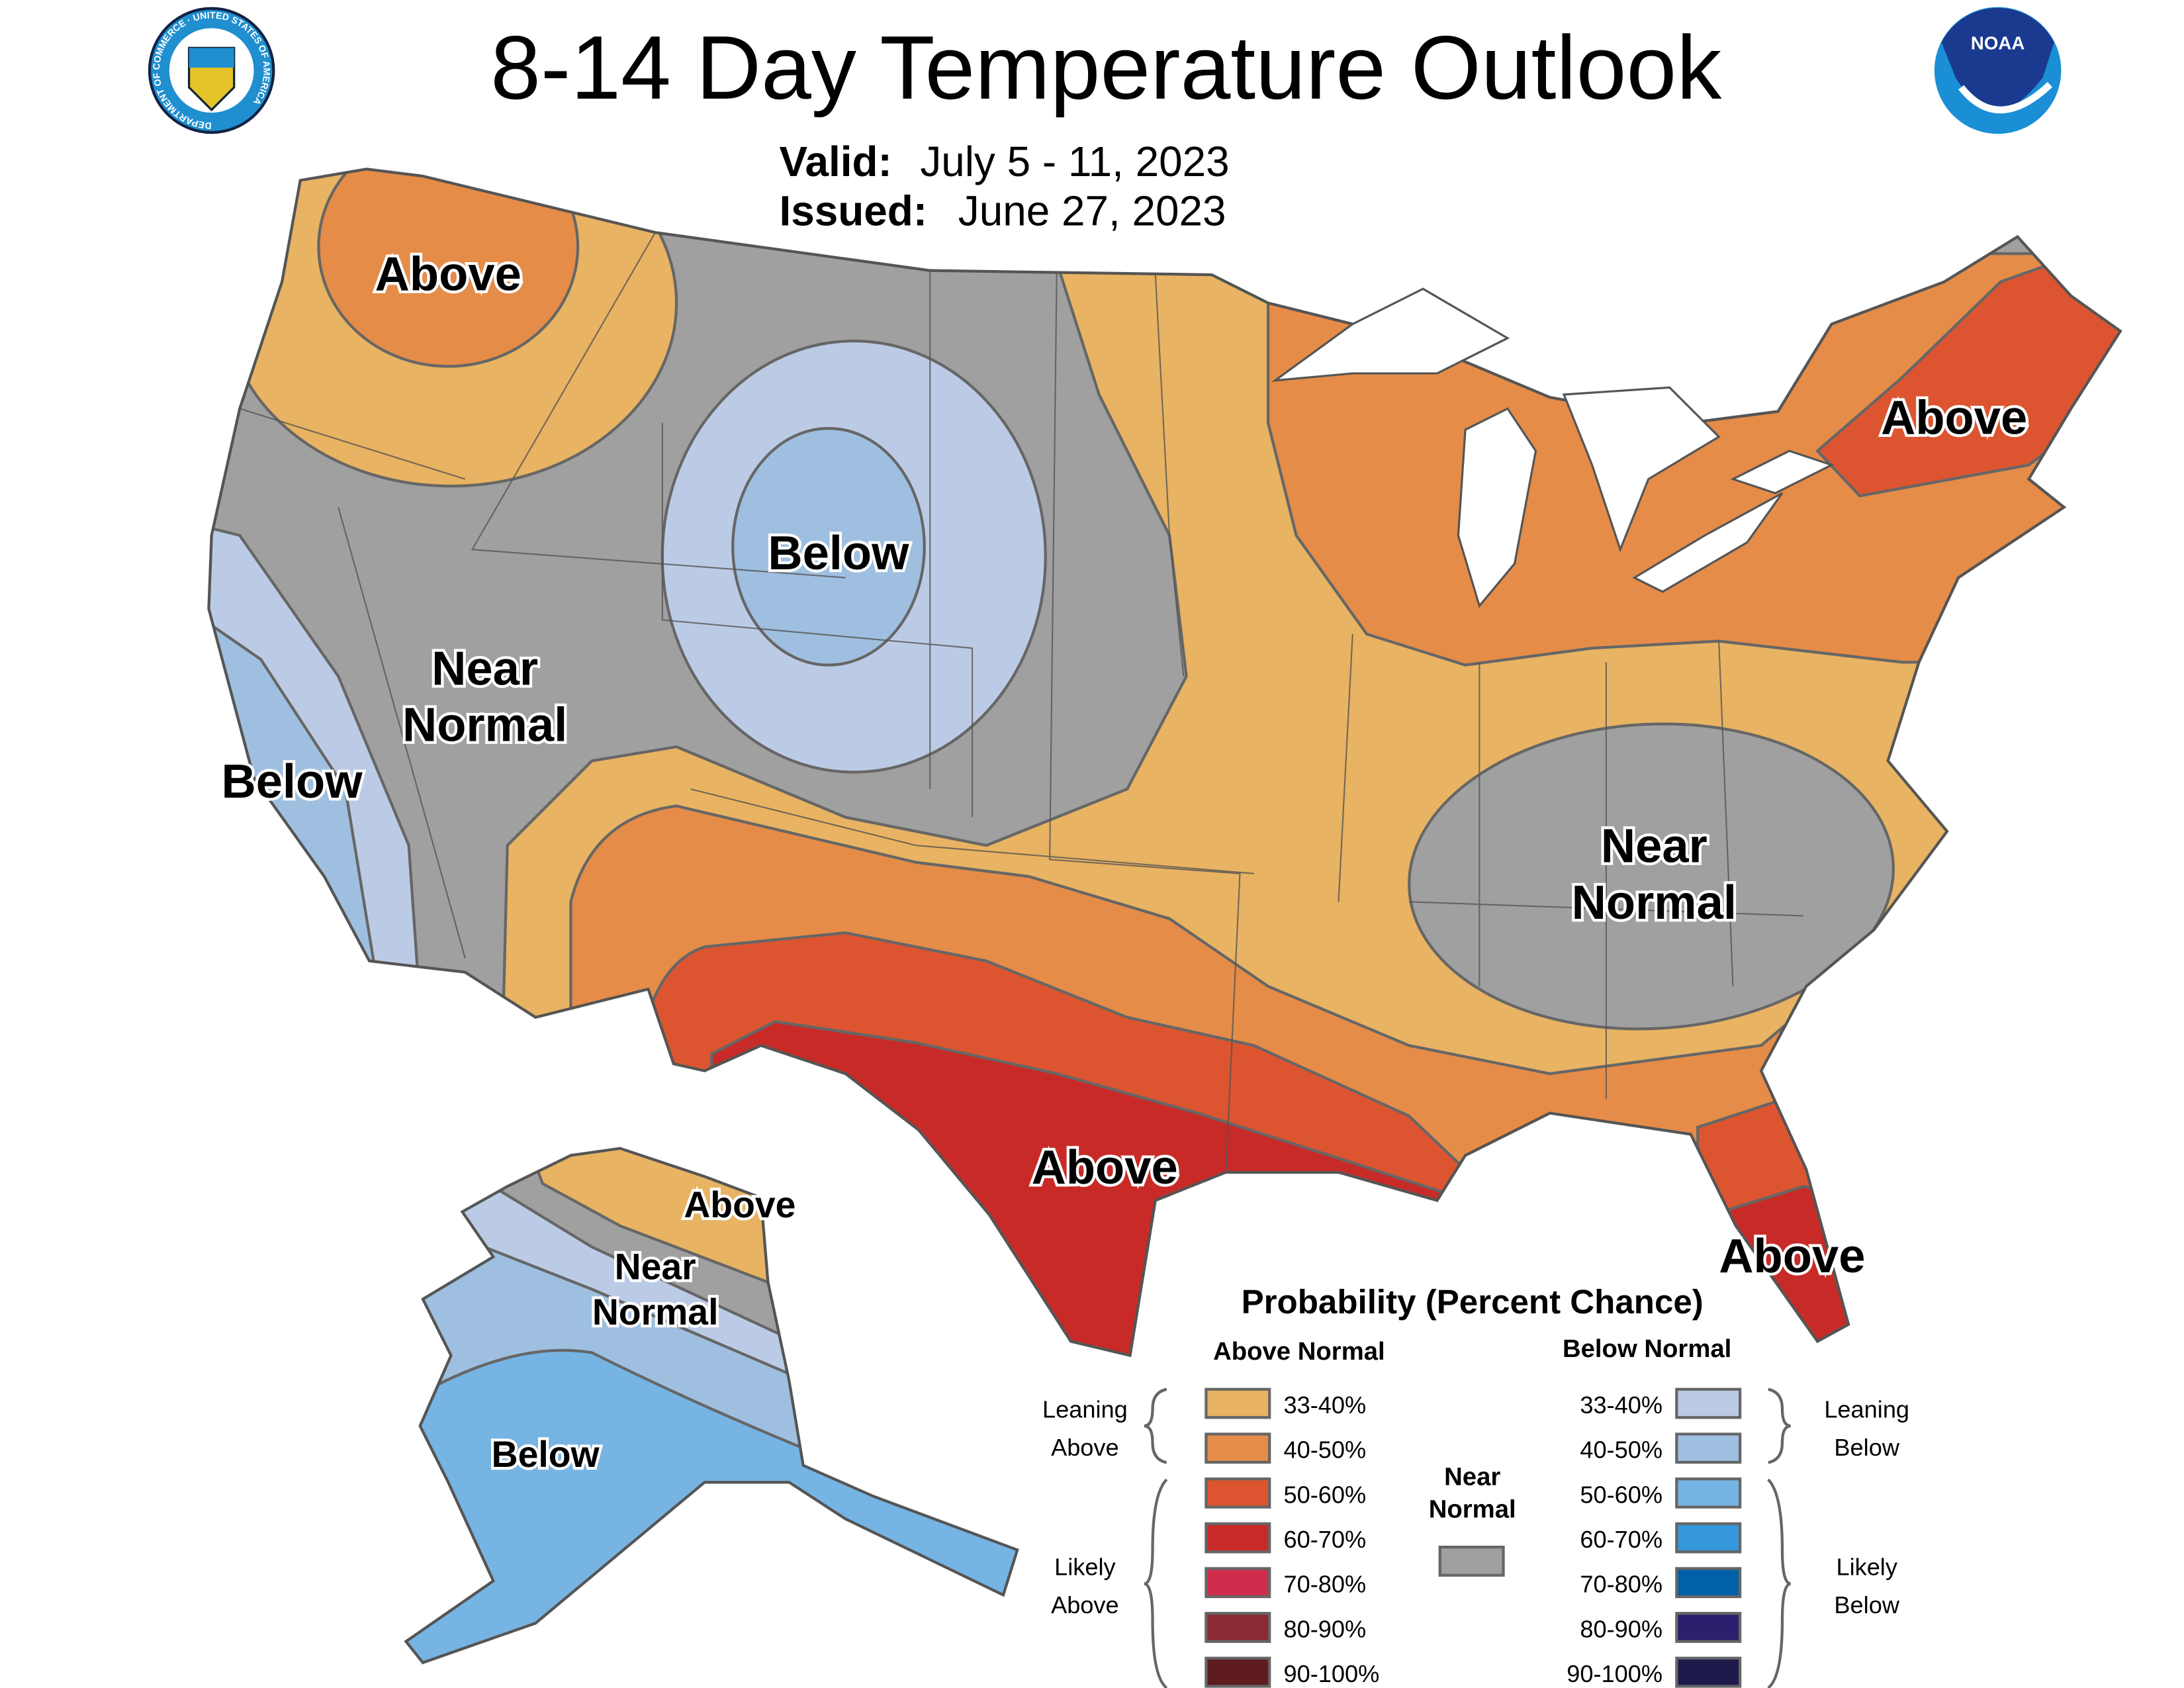  I want to click on legend-likely-below-1: Likely, so click(1866, 1567).